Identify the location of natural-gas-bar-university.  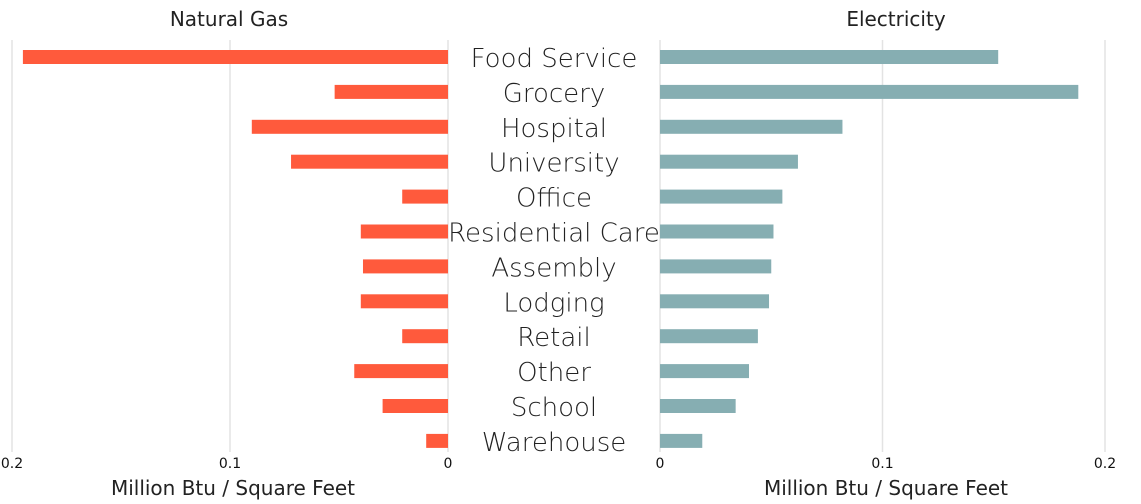
(369, 161).